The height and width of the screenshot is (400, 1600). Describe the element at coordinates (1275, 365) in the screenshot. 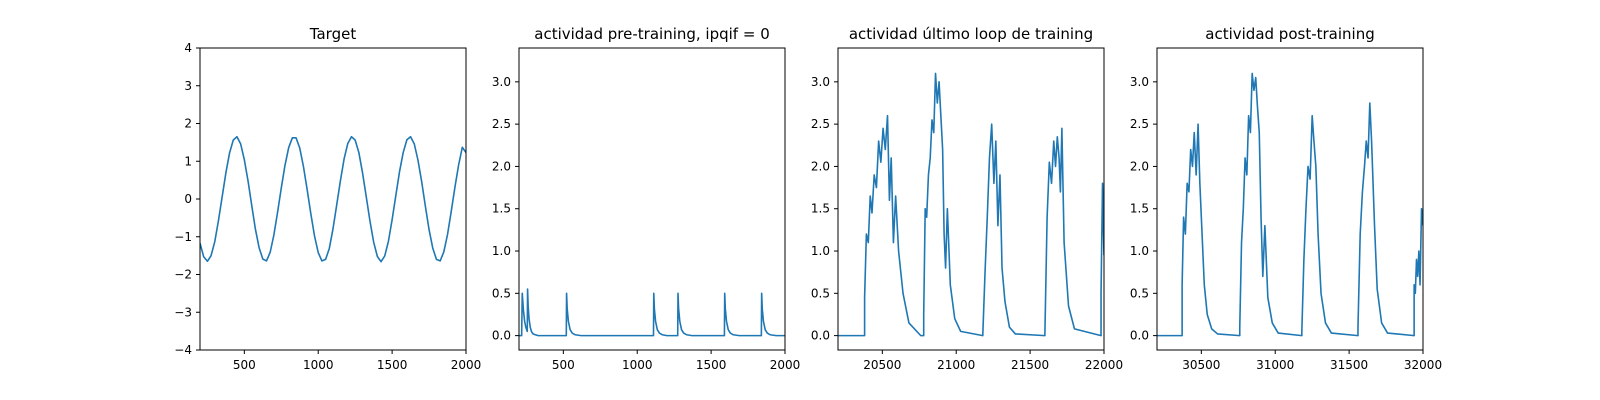

I see `x-tick-label: 31000` at that location.